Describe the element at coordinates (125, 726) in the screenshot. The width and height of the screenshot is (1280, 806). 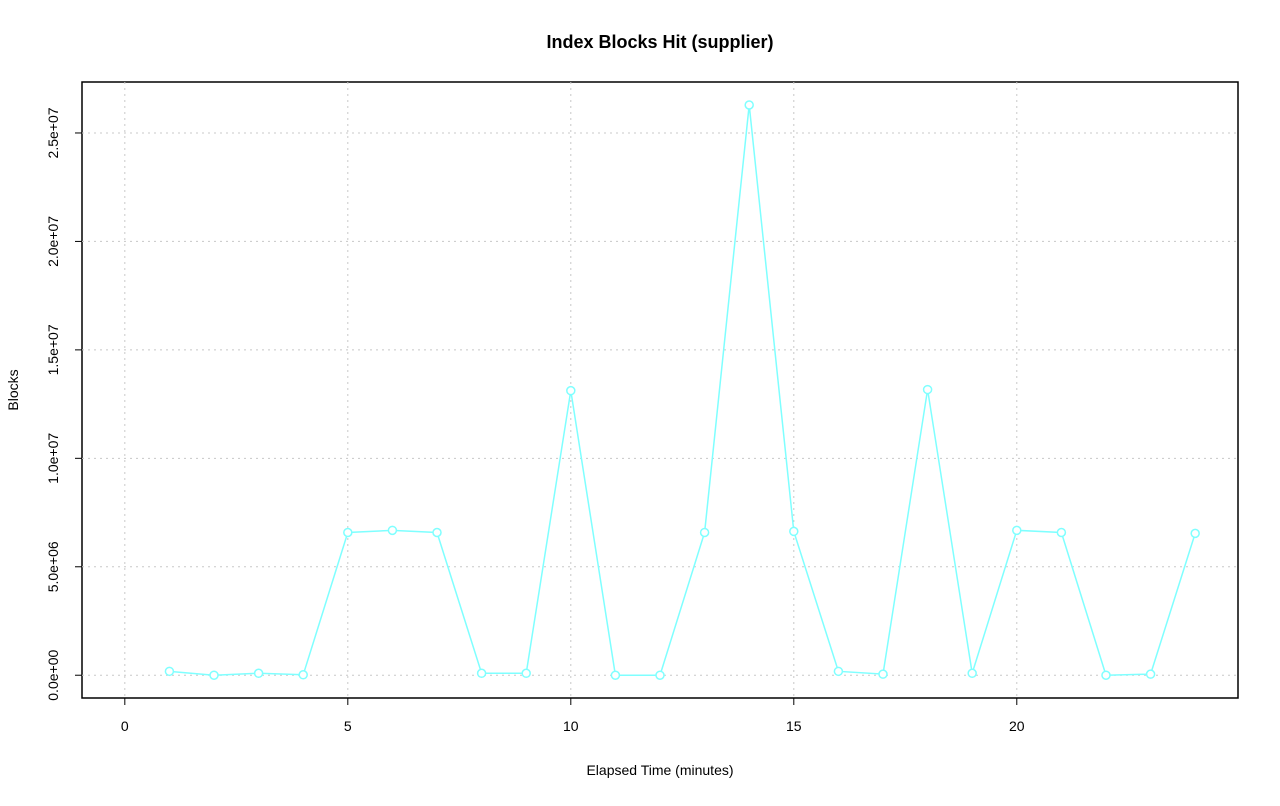
I see `x-tick-label: 0` at that location.